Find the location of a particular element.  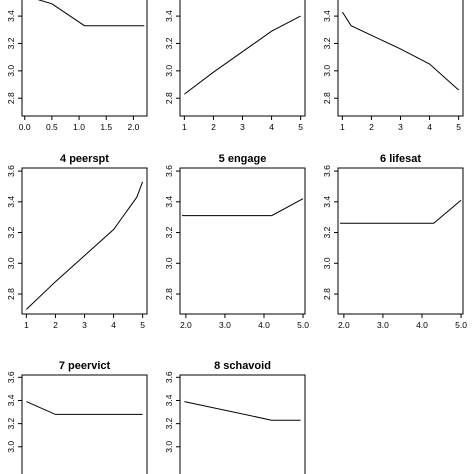

x-tick-label: 0.5 is located at coordinates (52, 127).